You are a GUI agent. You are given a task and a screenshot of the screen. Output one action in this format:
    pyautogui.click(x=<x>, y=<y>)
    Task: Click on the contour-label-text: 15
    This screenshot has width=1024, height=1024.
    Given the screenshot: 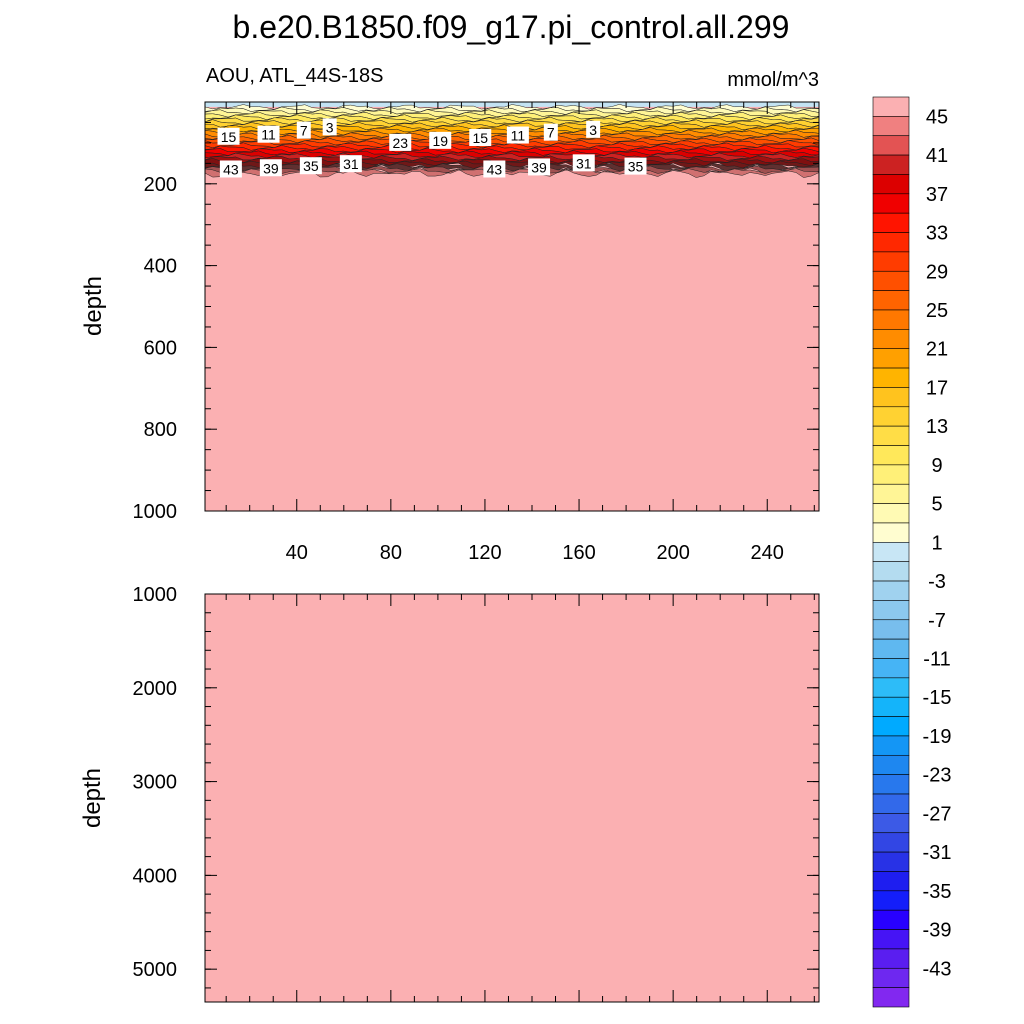 What is the action you would take?
    pyautogui.click(x=229, y=137)
    